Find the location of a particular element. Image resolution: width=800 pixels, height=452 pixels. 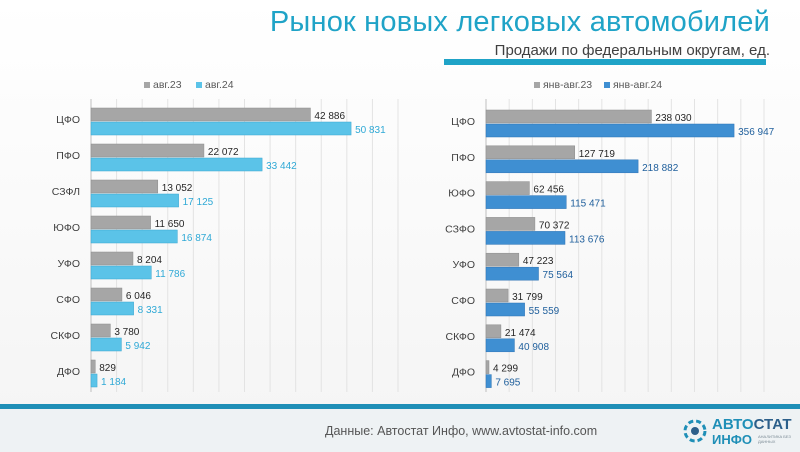

data-label-cur: 33 442 is located at coordinates (281, 166).